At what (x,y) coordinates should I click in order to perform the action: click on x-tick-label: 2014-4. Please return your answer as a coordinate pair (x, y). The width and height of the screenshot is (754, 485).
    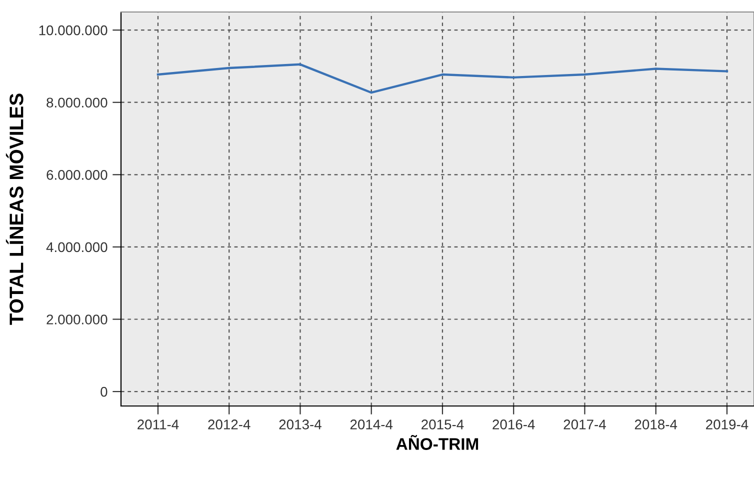
    Looking at the image, I should click on (371, 425).